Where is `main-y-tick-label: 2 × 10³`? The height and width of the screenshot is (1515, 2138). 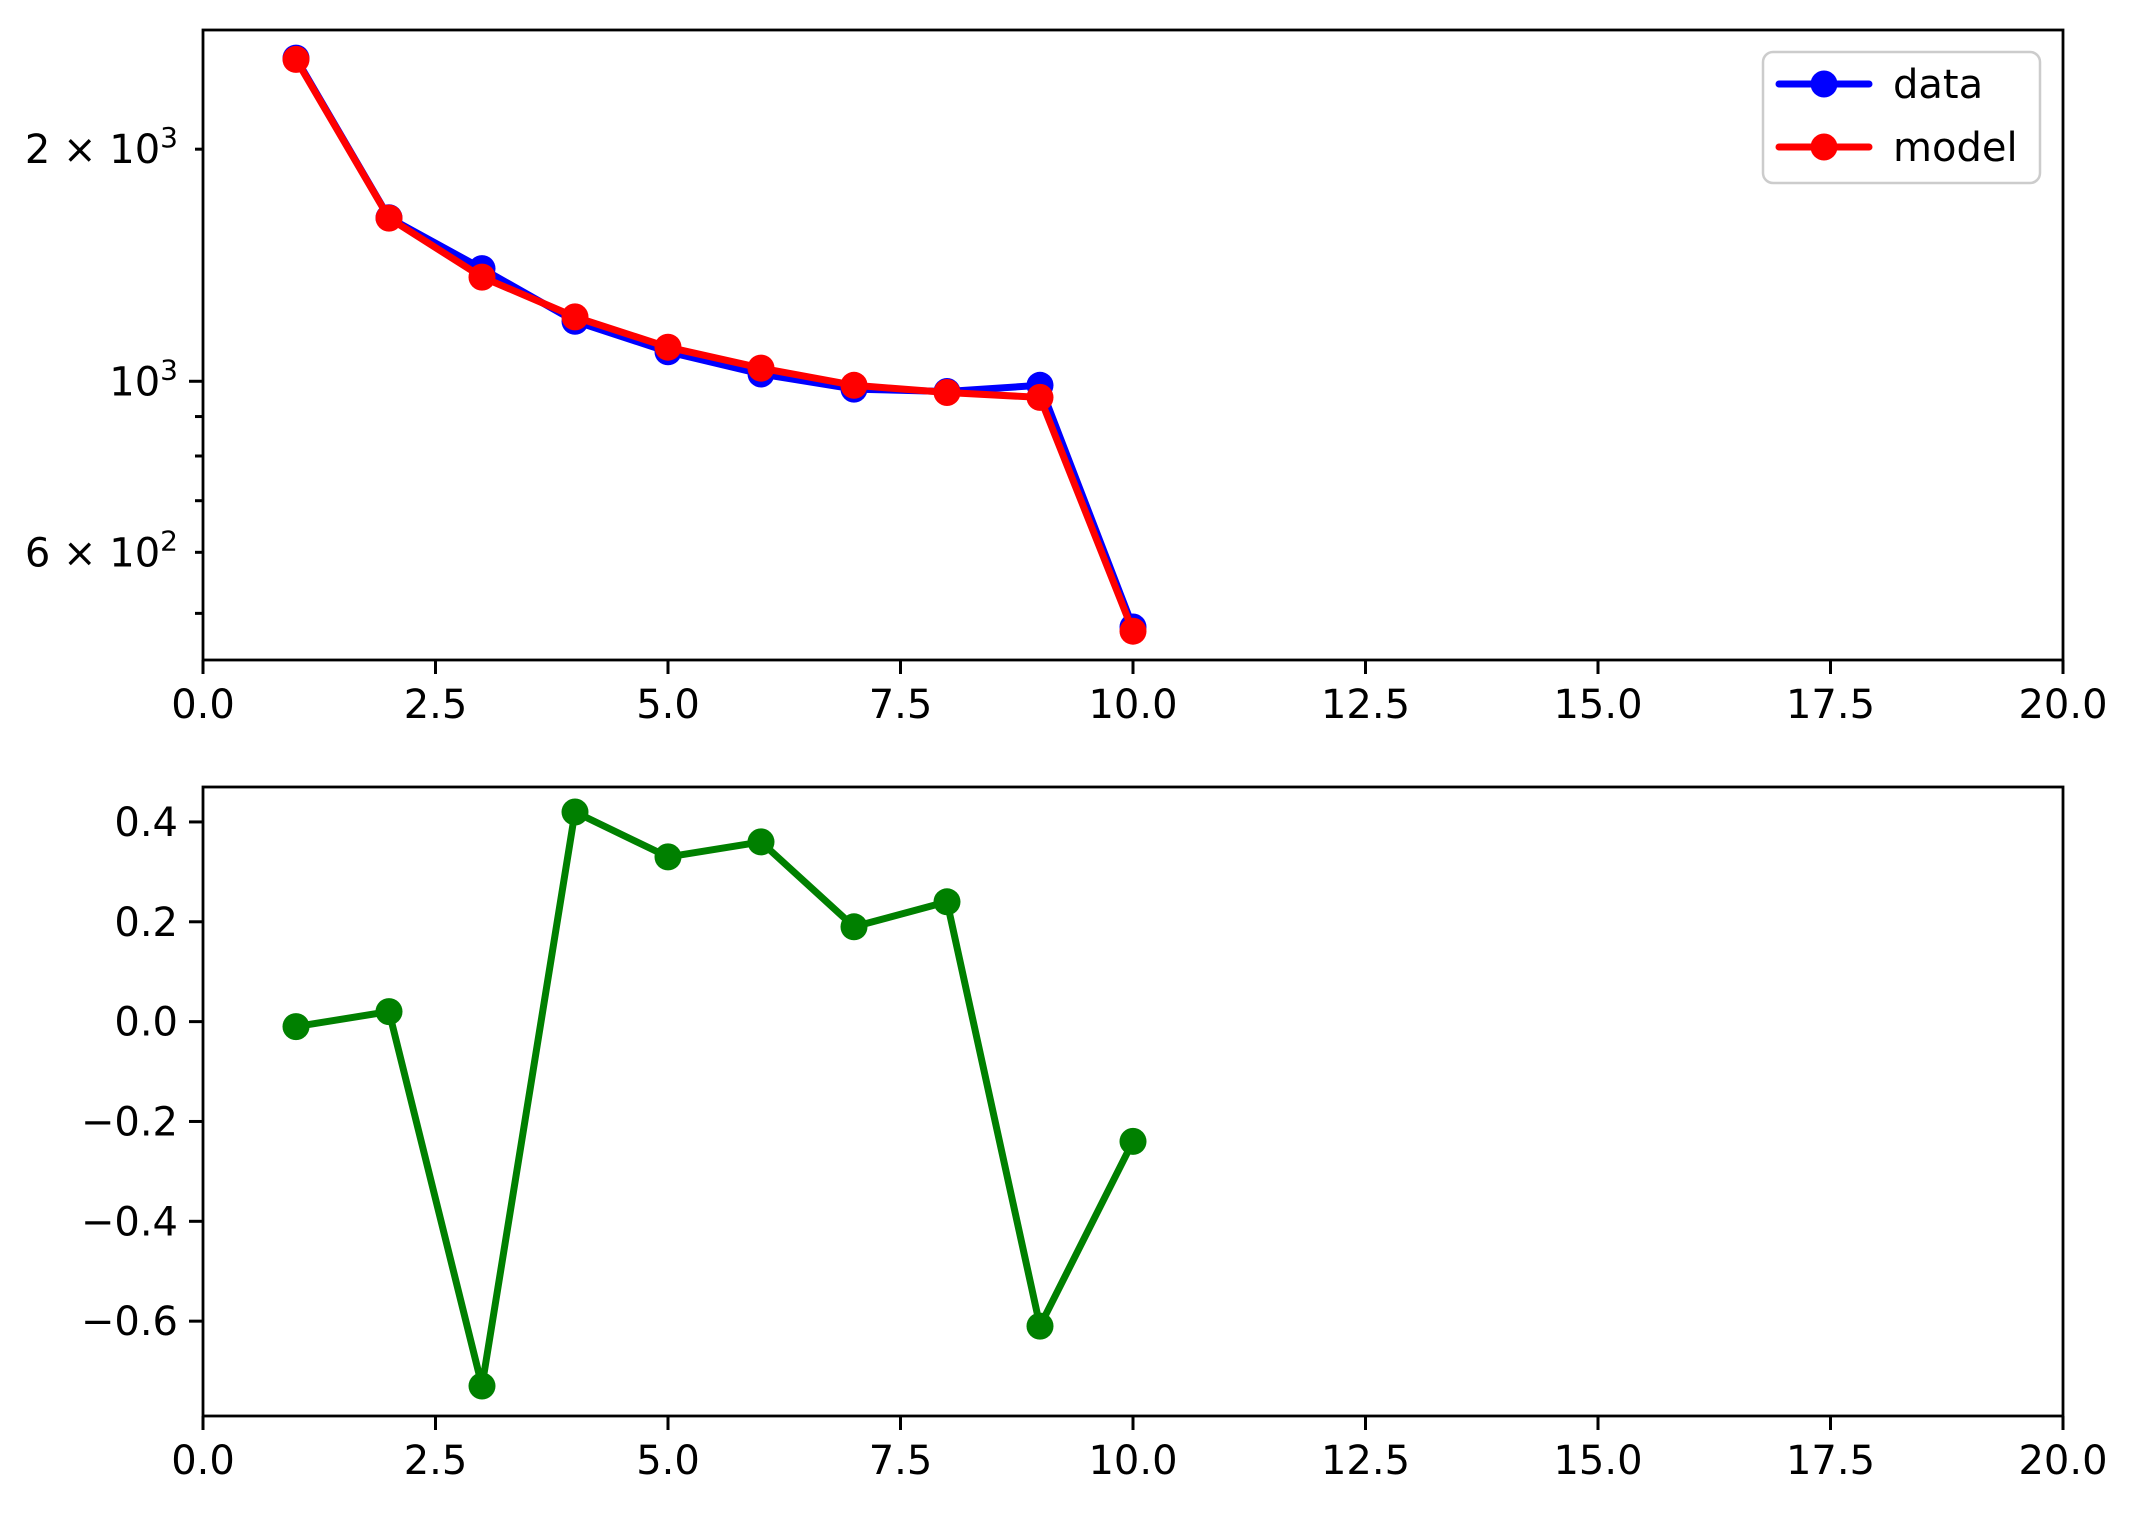 main-y-tick-label: 2 × 10³ is located at coordinates (101, 147).